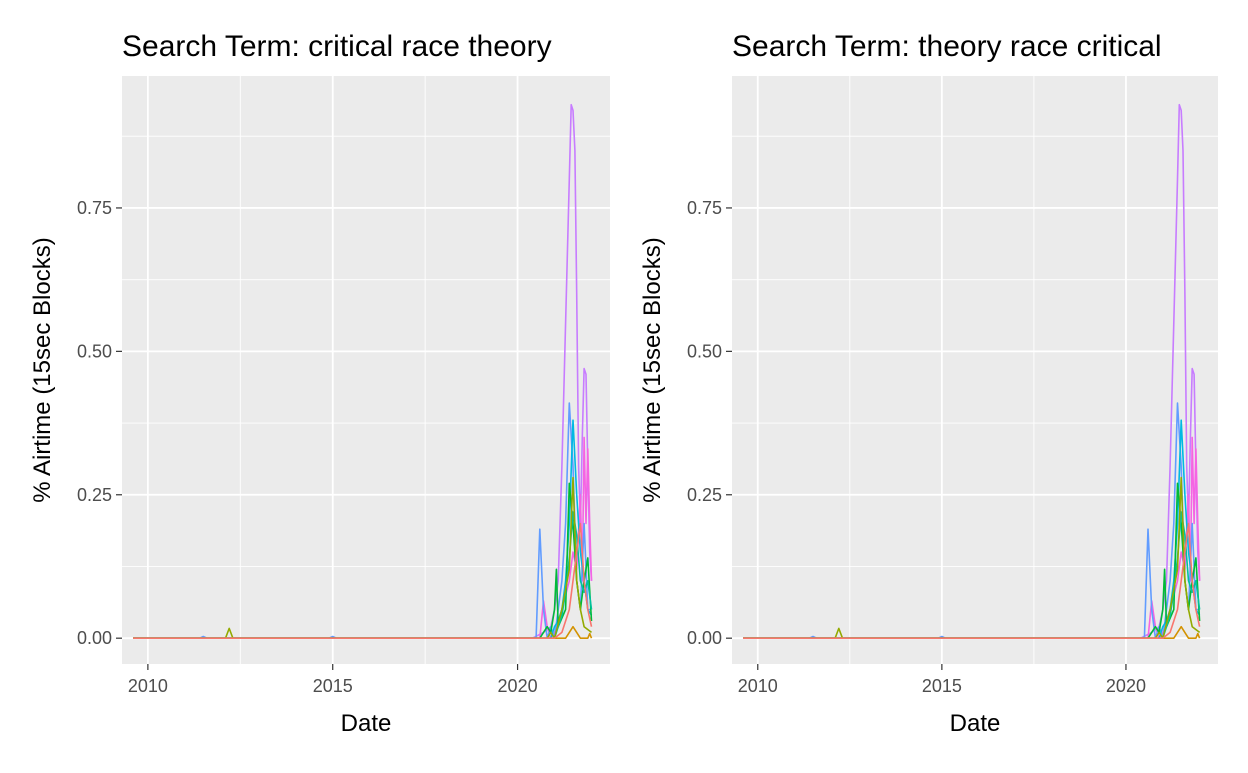 This screenshot has width=1248, height=773. Describe the element at coordinates (94, 208) in the screenshot. I see `left-y-tick-label: 0.75` at that location.